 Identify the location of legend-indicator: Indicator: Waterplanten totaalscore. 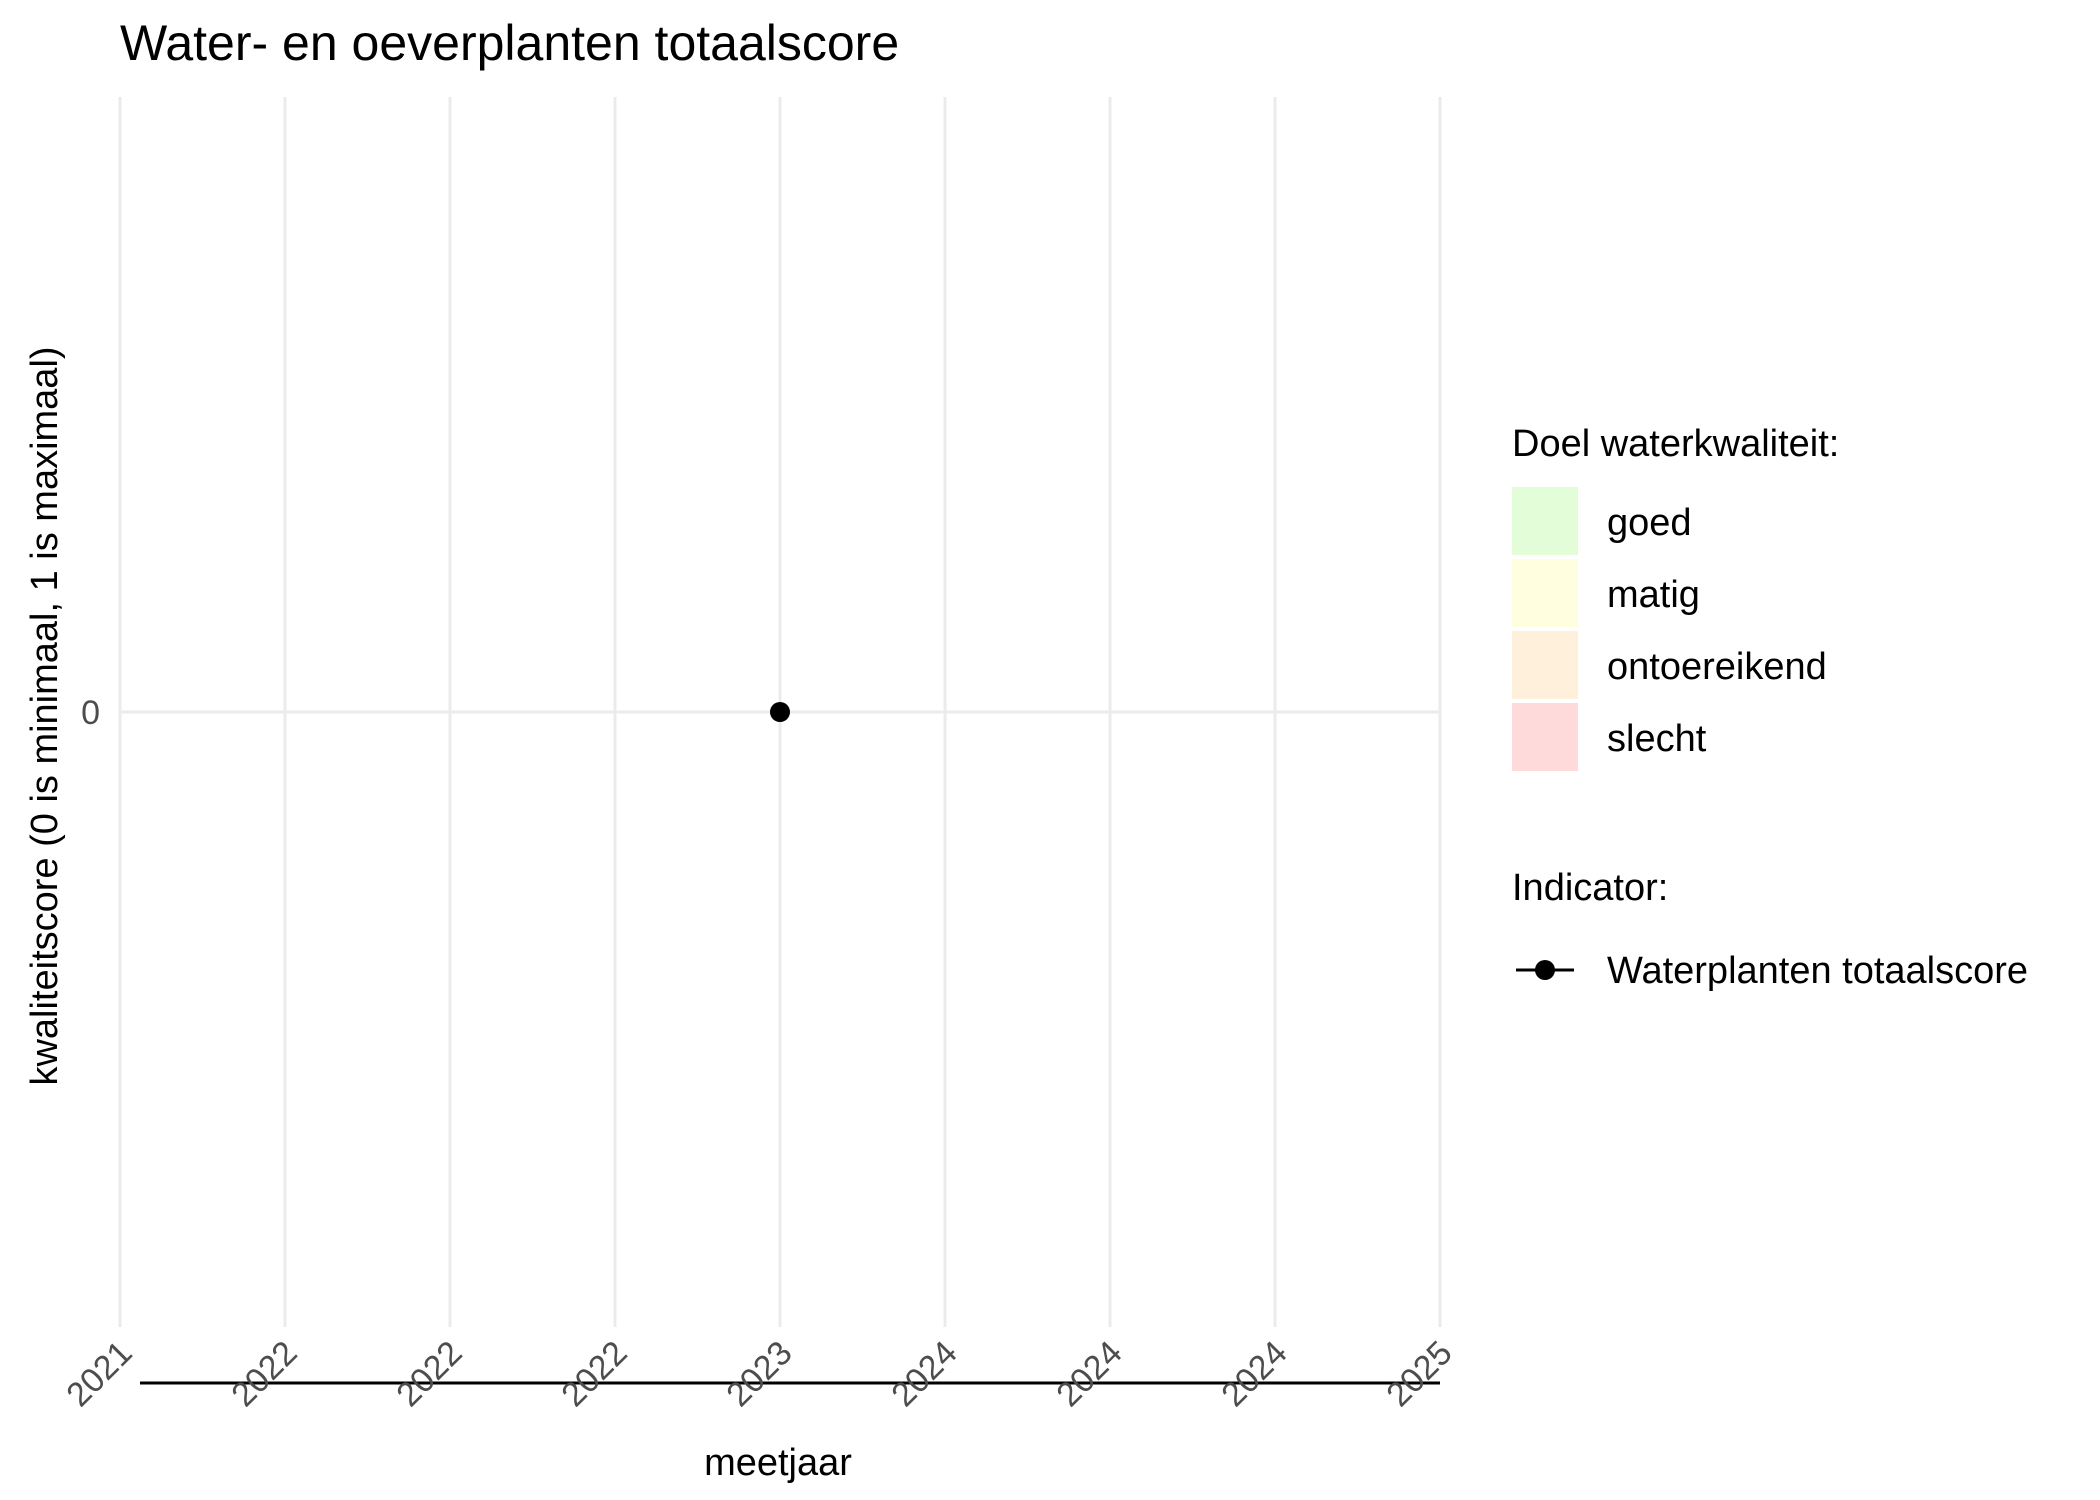
(1770, 929).